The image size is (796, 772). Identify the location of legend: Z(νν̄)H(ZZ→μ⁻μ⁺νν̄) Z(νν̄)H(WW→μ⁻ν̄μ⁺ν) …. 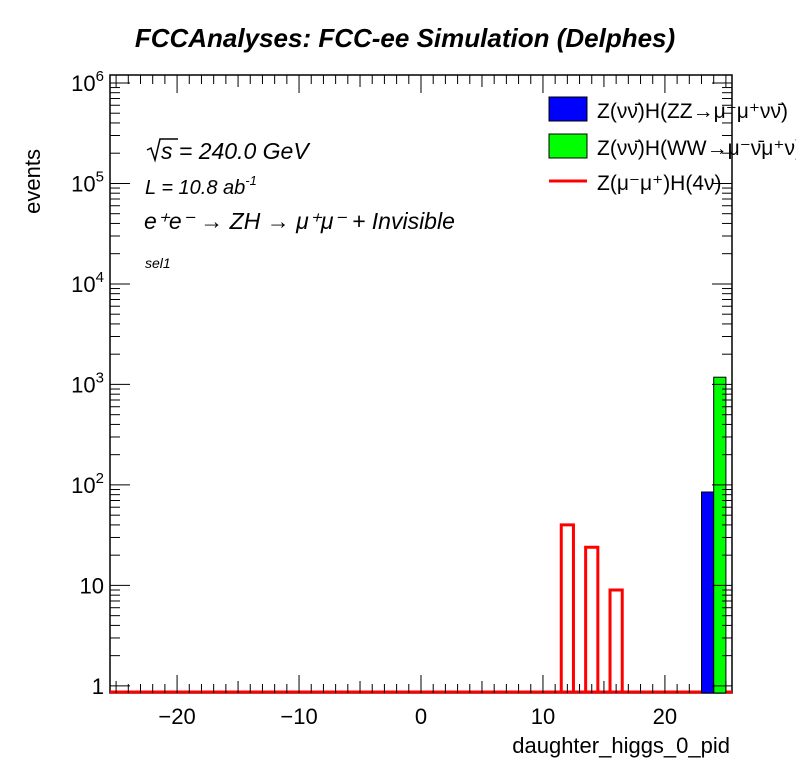
(672, 145).